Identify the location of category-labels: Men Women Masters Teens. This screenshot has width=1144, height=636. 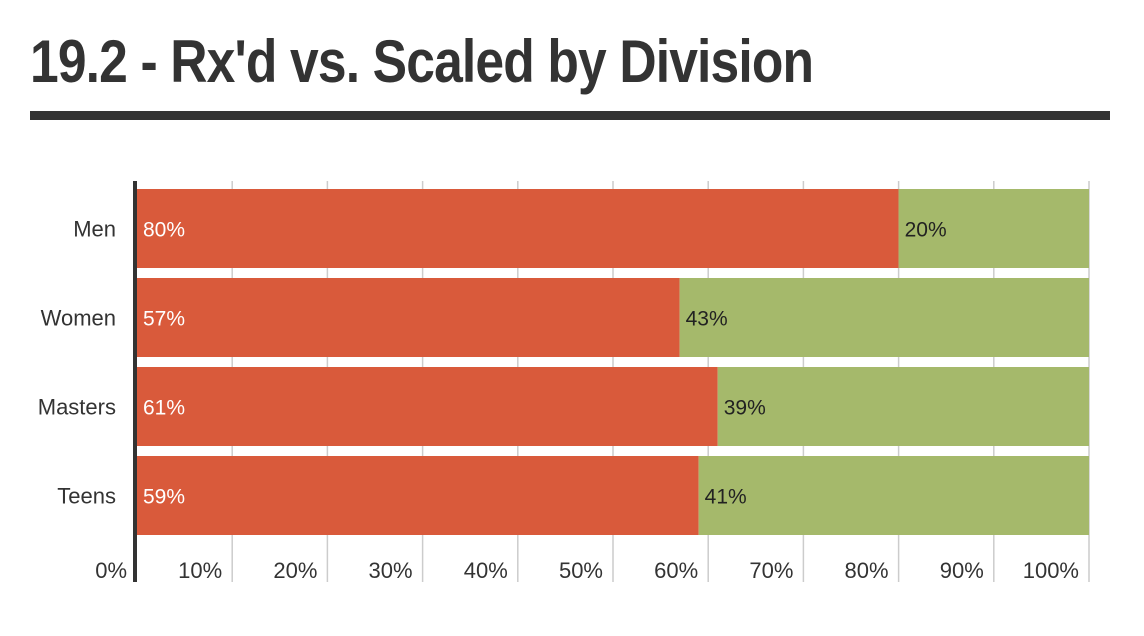
(77, 363).